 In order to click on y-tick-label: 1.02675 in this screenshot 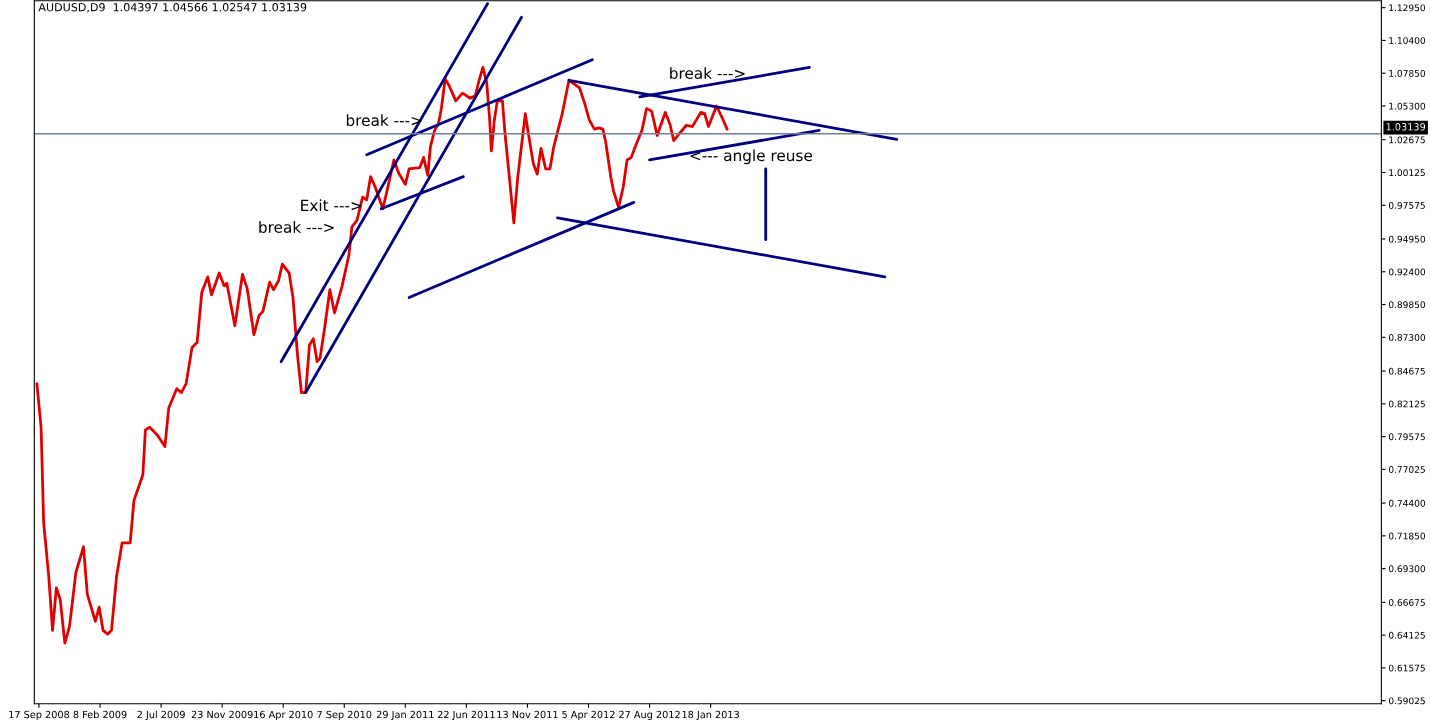, I will do `click(1407, 140)`.